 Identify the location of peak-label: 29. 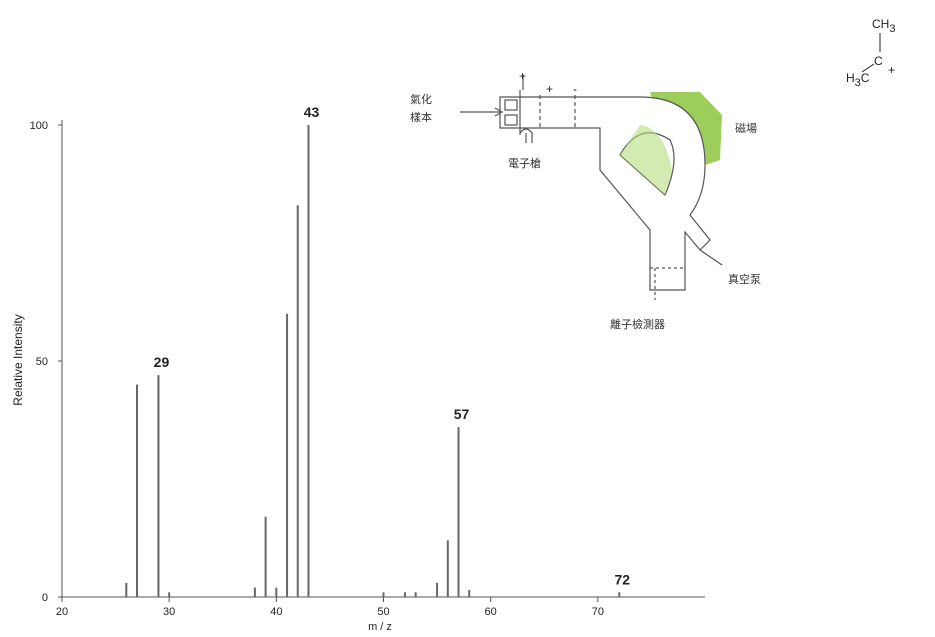
(162, 362).